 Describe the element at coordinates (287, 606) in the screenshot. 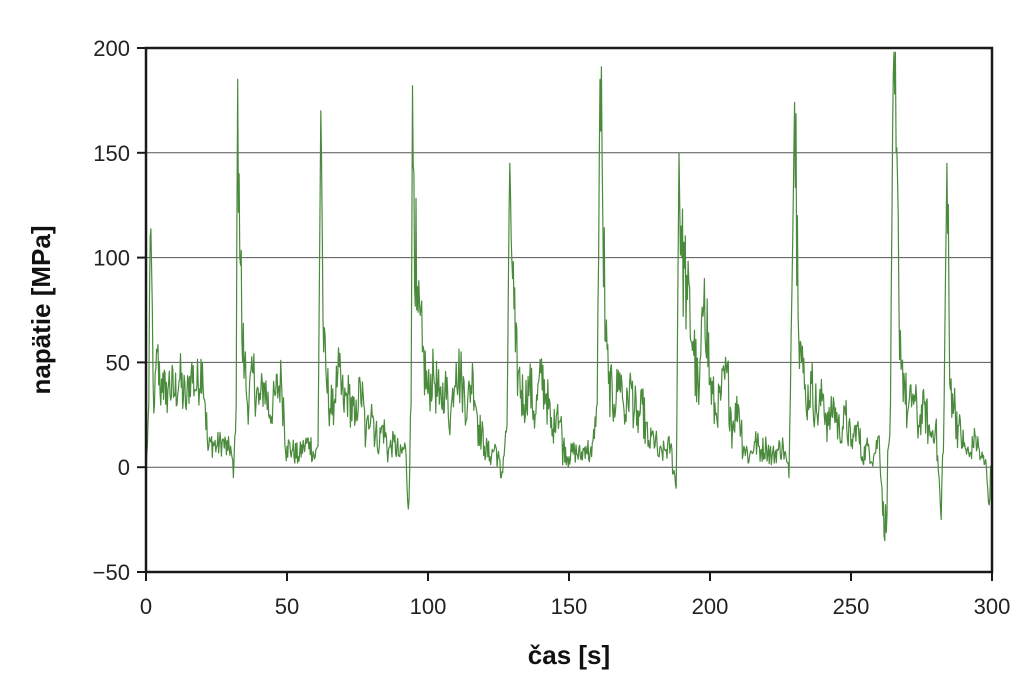

I see `x-tick-label-1: 50` at that location.